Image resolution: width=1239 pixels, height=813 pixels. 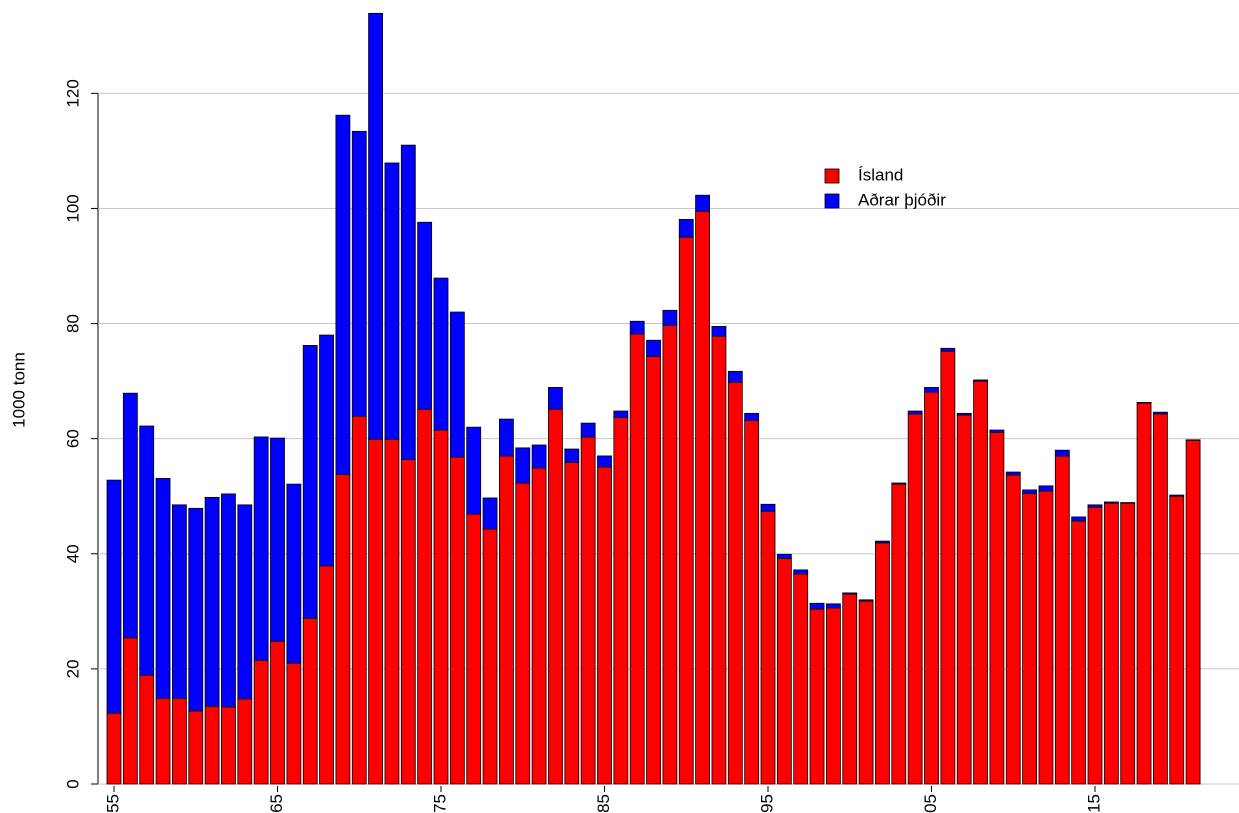 I want to click on y-tick-label: 60, so click(x=72, y=438).